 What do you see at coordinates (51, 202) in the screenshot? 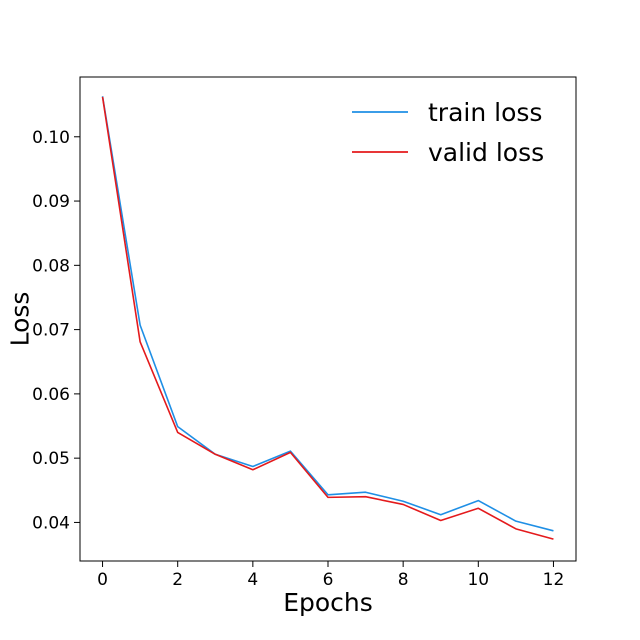
I see `y-tick-label: 0.09` at bounding box center [51, 202].